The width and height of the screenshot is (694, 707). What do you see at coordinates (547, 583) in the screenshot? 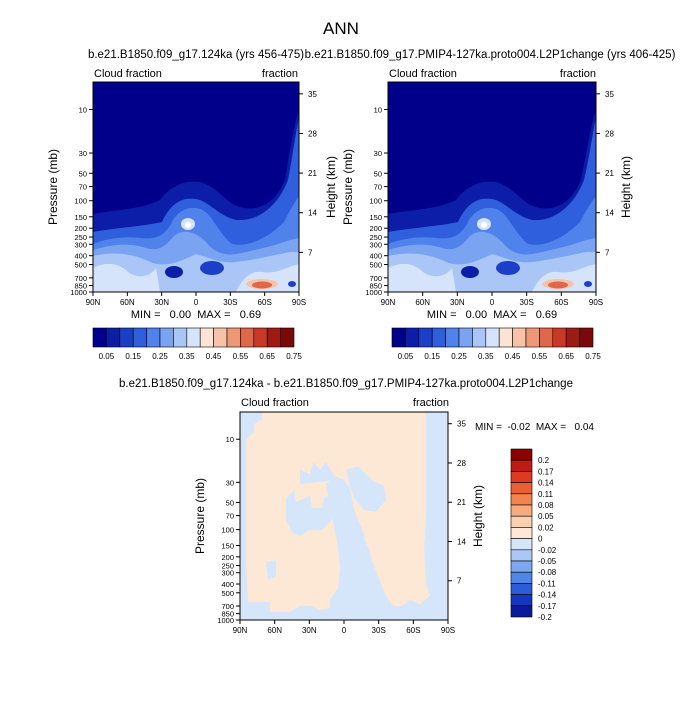
I see `colorbar-label: -0.11` at bounding box center [547, 583].